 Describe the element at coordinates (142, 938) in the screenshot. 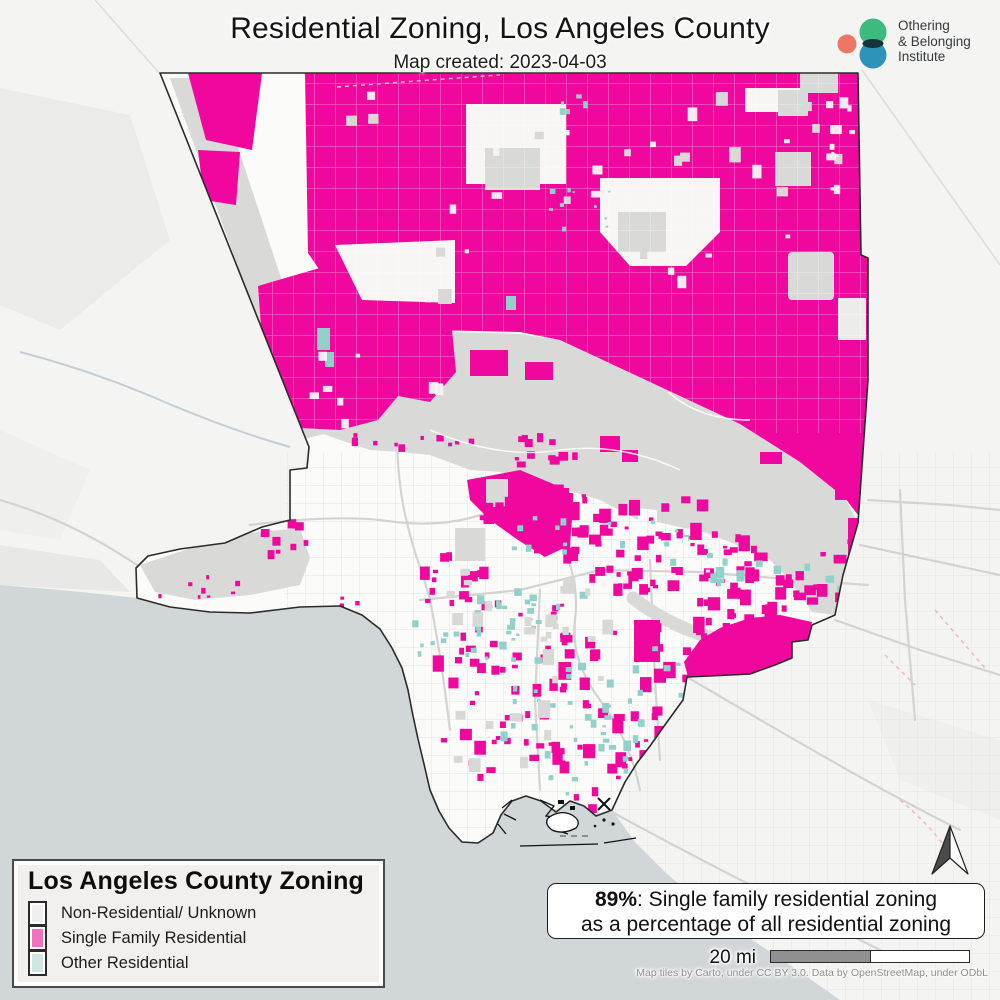

I see `legend-item-single-family: Single Family Residential` at that location.